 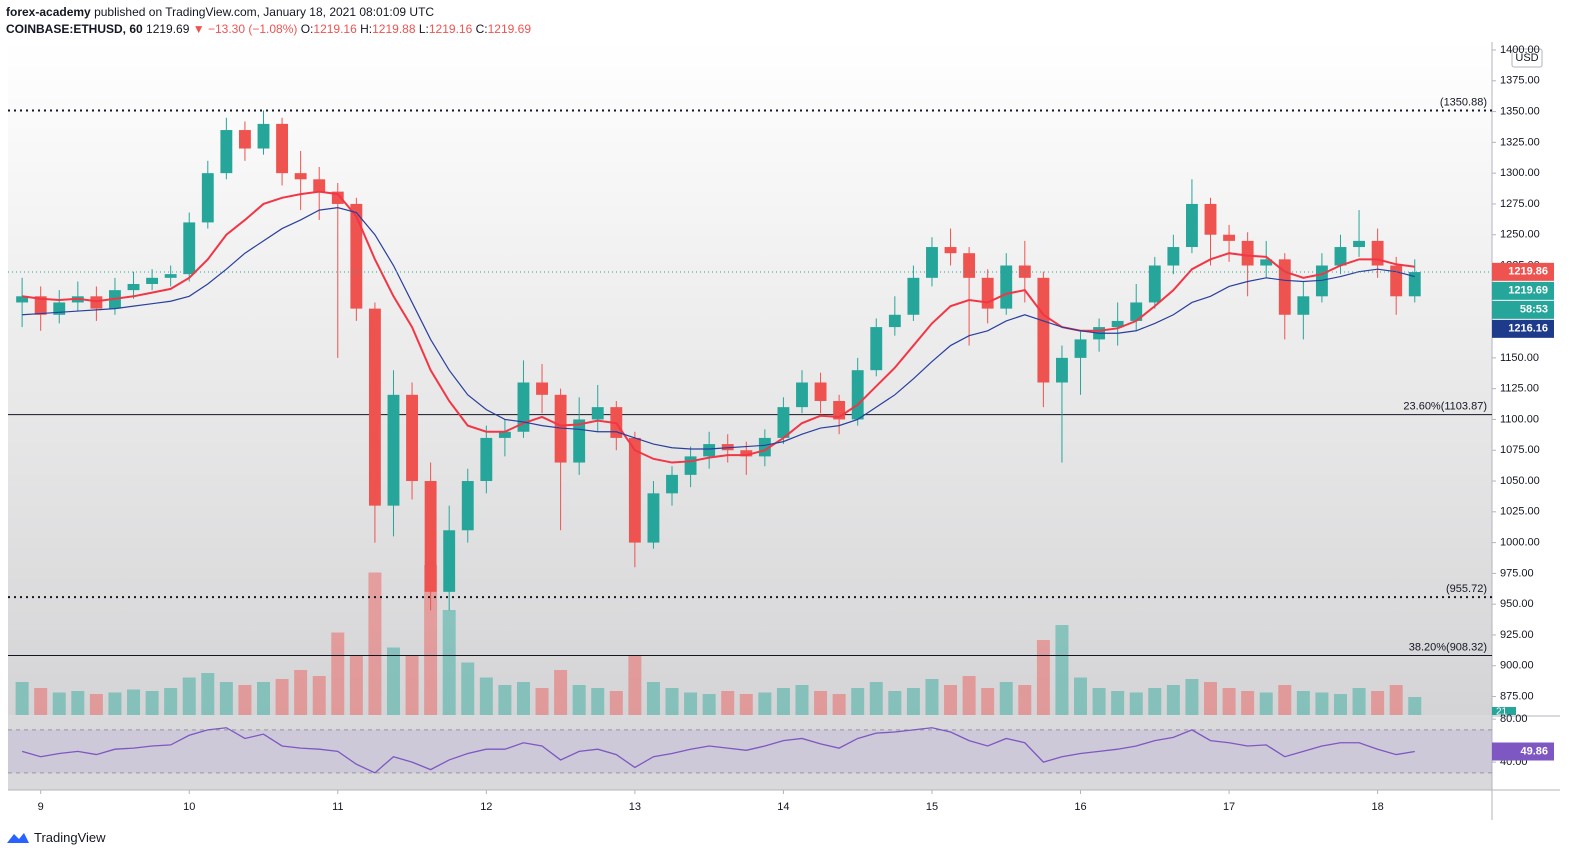 I want to click on y-tick-label: 1050.00, so click(x=1520, y=481).